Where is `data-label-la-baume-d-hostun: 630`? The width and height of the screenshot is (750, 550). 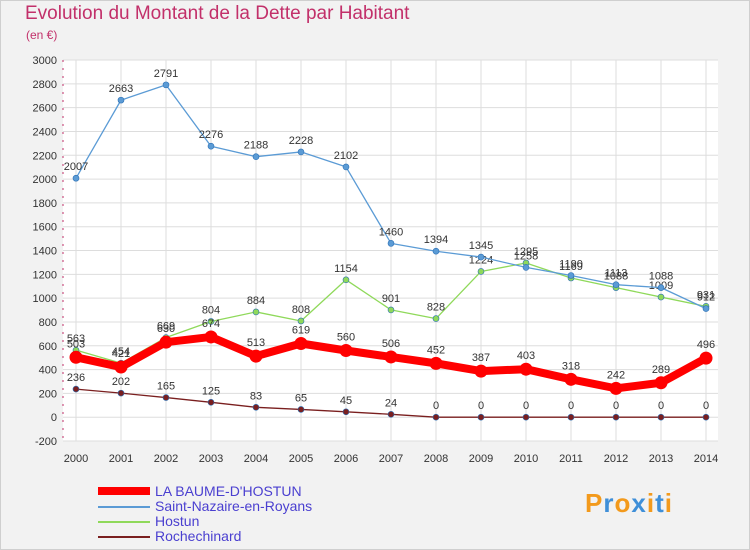
data-label-la-baume-d-hostun: 630 is located at coordinates (166, 329).